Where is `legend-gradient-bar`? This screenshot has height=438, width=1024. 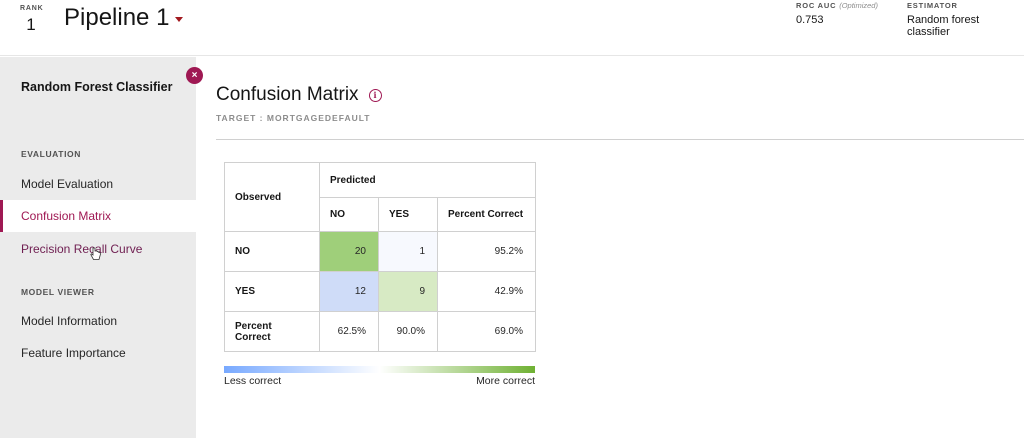
legend-gradient-bar is located at coordinates (379, 369).